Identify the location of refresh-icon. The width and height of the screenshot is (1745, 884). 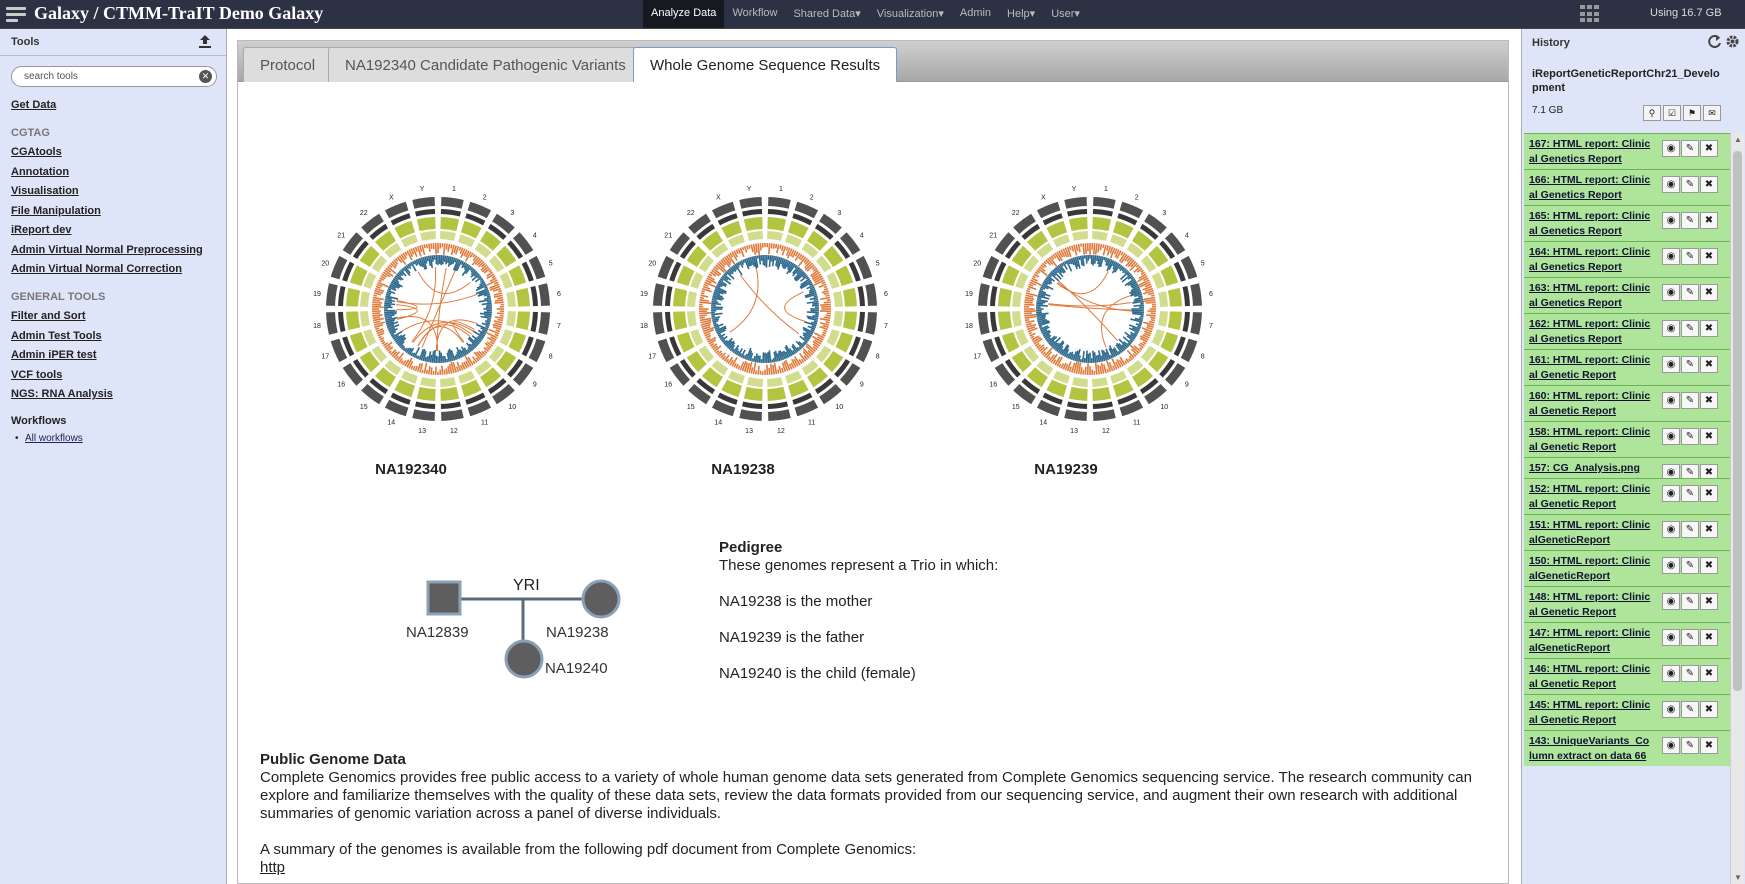
(1714, 41).